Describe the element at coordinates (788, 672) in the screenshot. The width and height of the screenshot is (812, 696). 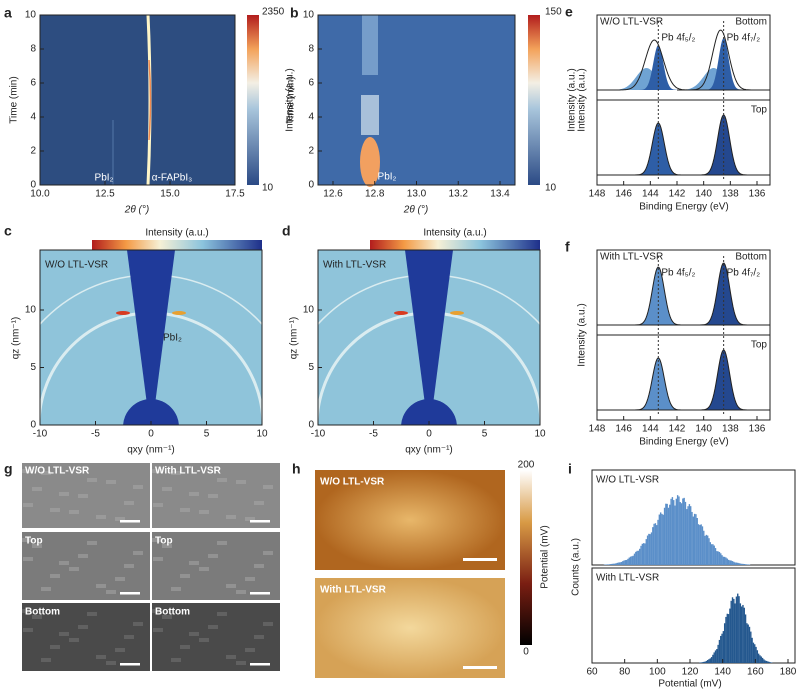
I see `x-tick-label: 180` at that location.